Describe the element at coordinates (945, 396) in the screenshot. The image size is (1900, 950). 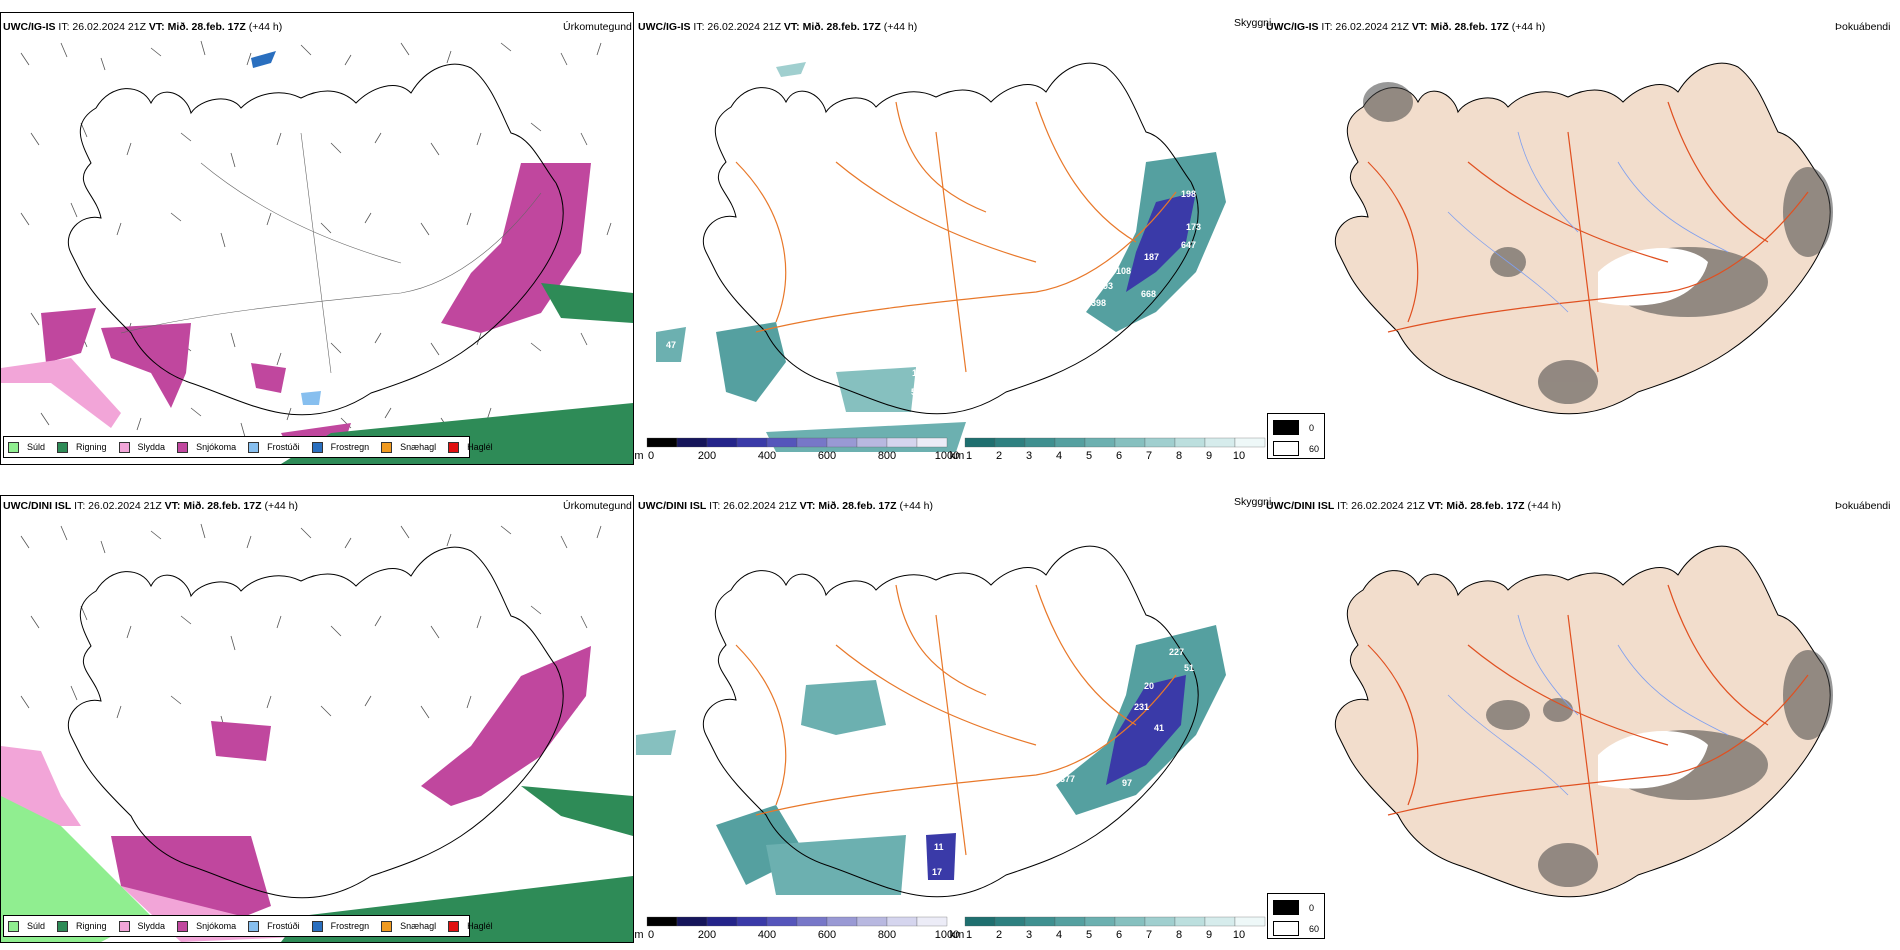
I see `vis-value: 169` at that location.